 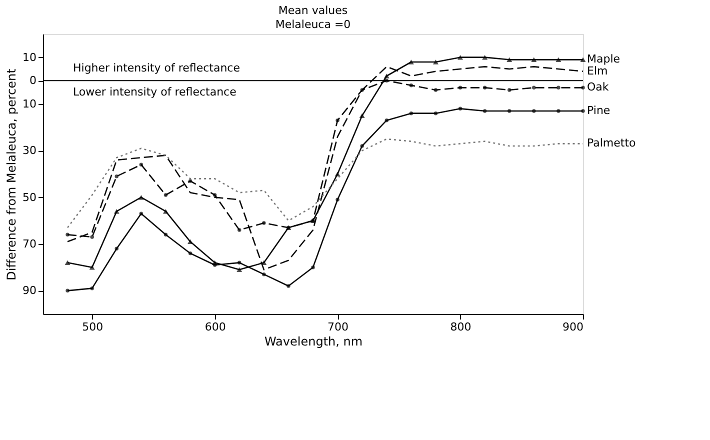 What do you see at coordinates (155, 92) in the screenshot?
I see `annotation: Lower intensity of reflectance` at bounding box center [155, 92].